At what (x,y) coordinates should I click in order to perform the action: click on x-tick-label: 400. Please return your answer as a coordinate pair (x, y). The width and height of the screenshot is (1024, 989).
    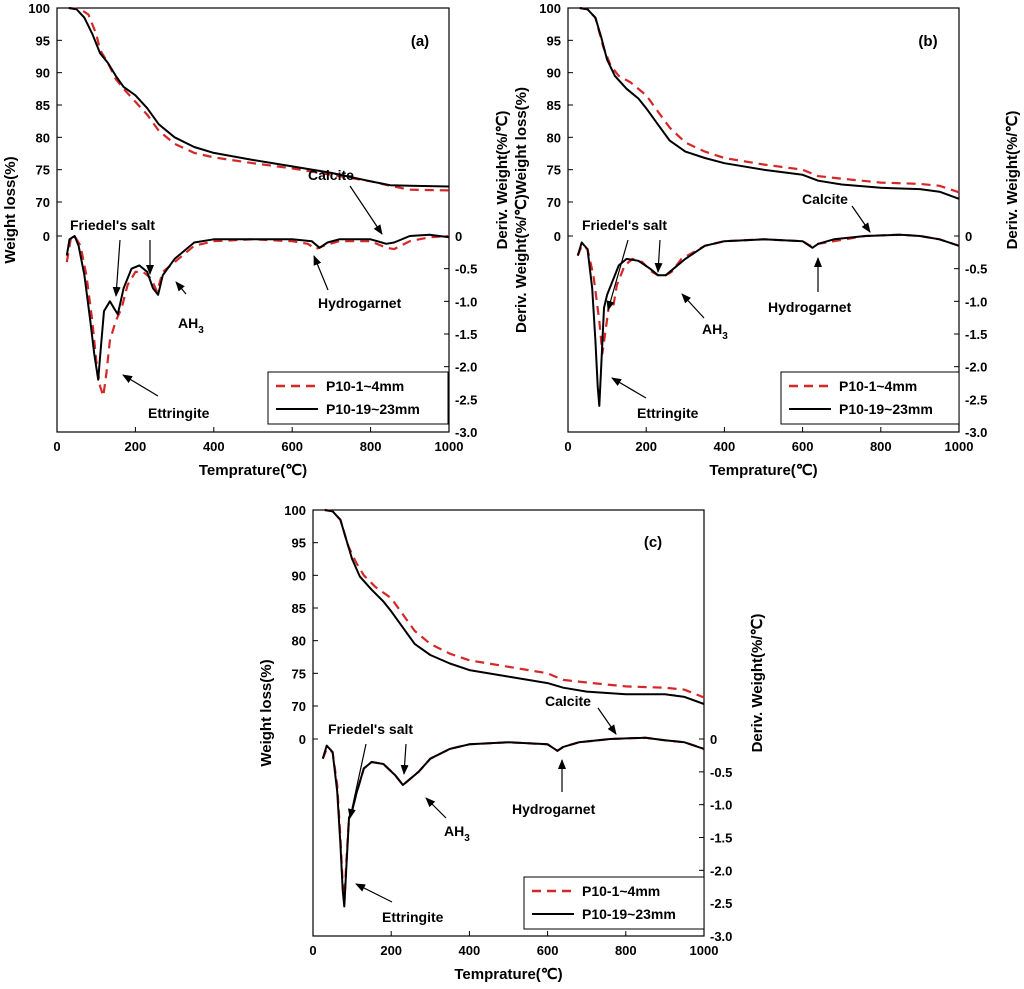
    Looking at the image, I should click on (725, 446).